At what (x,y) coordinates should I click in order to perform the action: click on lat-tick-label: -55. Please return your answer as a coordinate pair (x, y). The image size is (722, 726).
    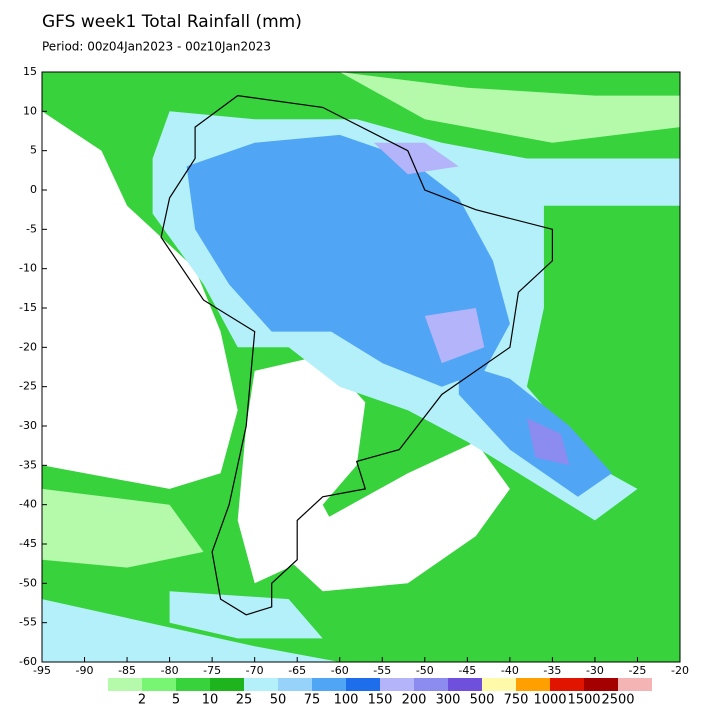
    Looking at the image, I should click on (28, 622).